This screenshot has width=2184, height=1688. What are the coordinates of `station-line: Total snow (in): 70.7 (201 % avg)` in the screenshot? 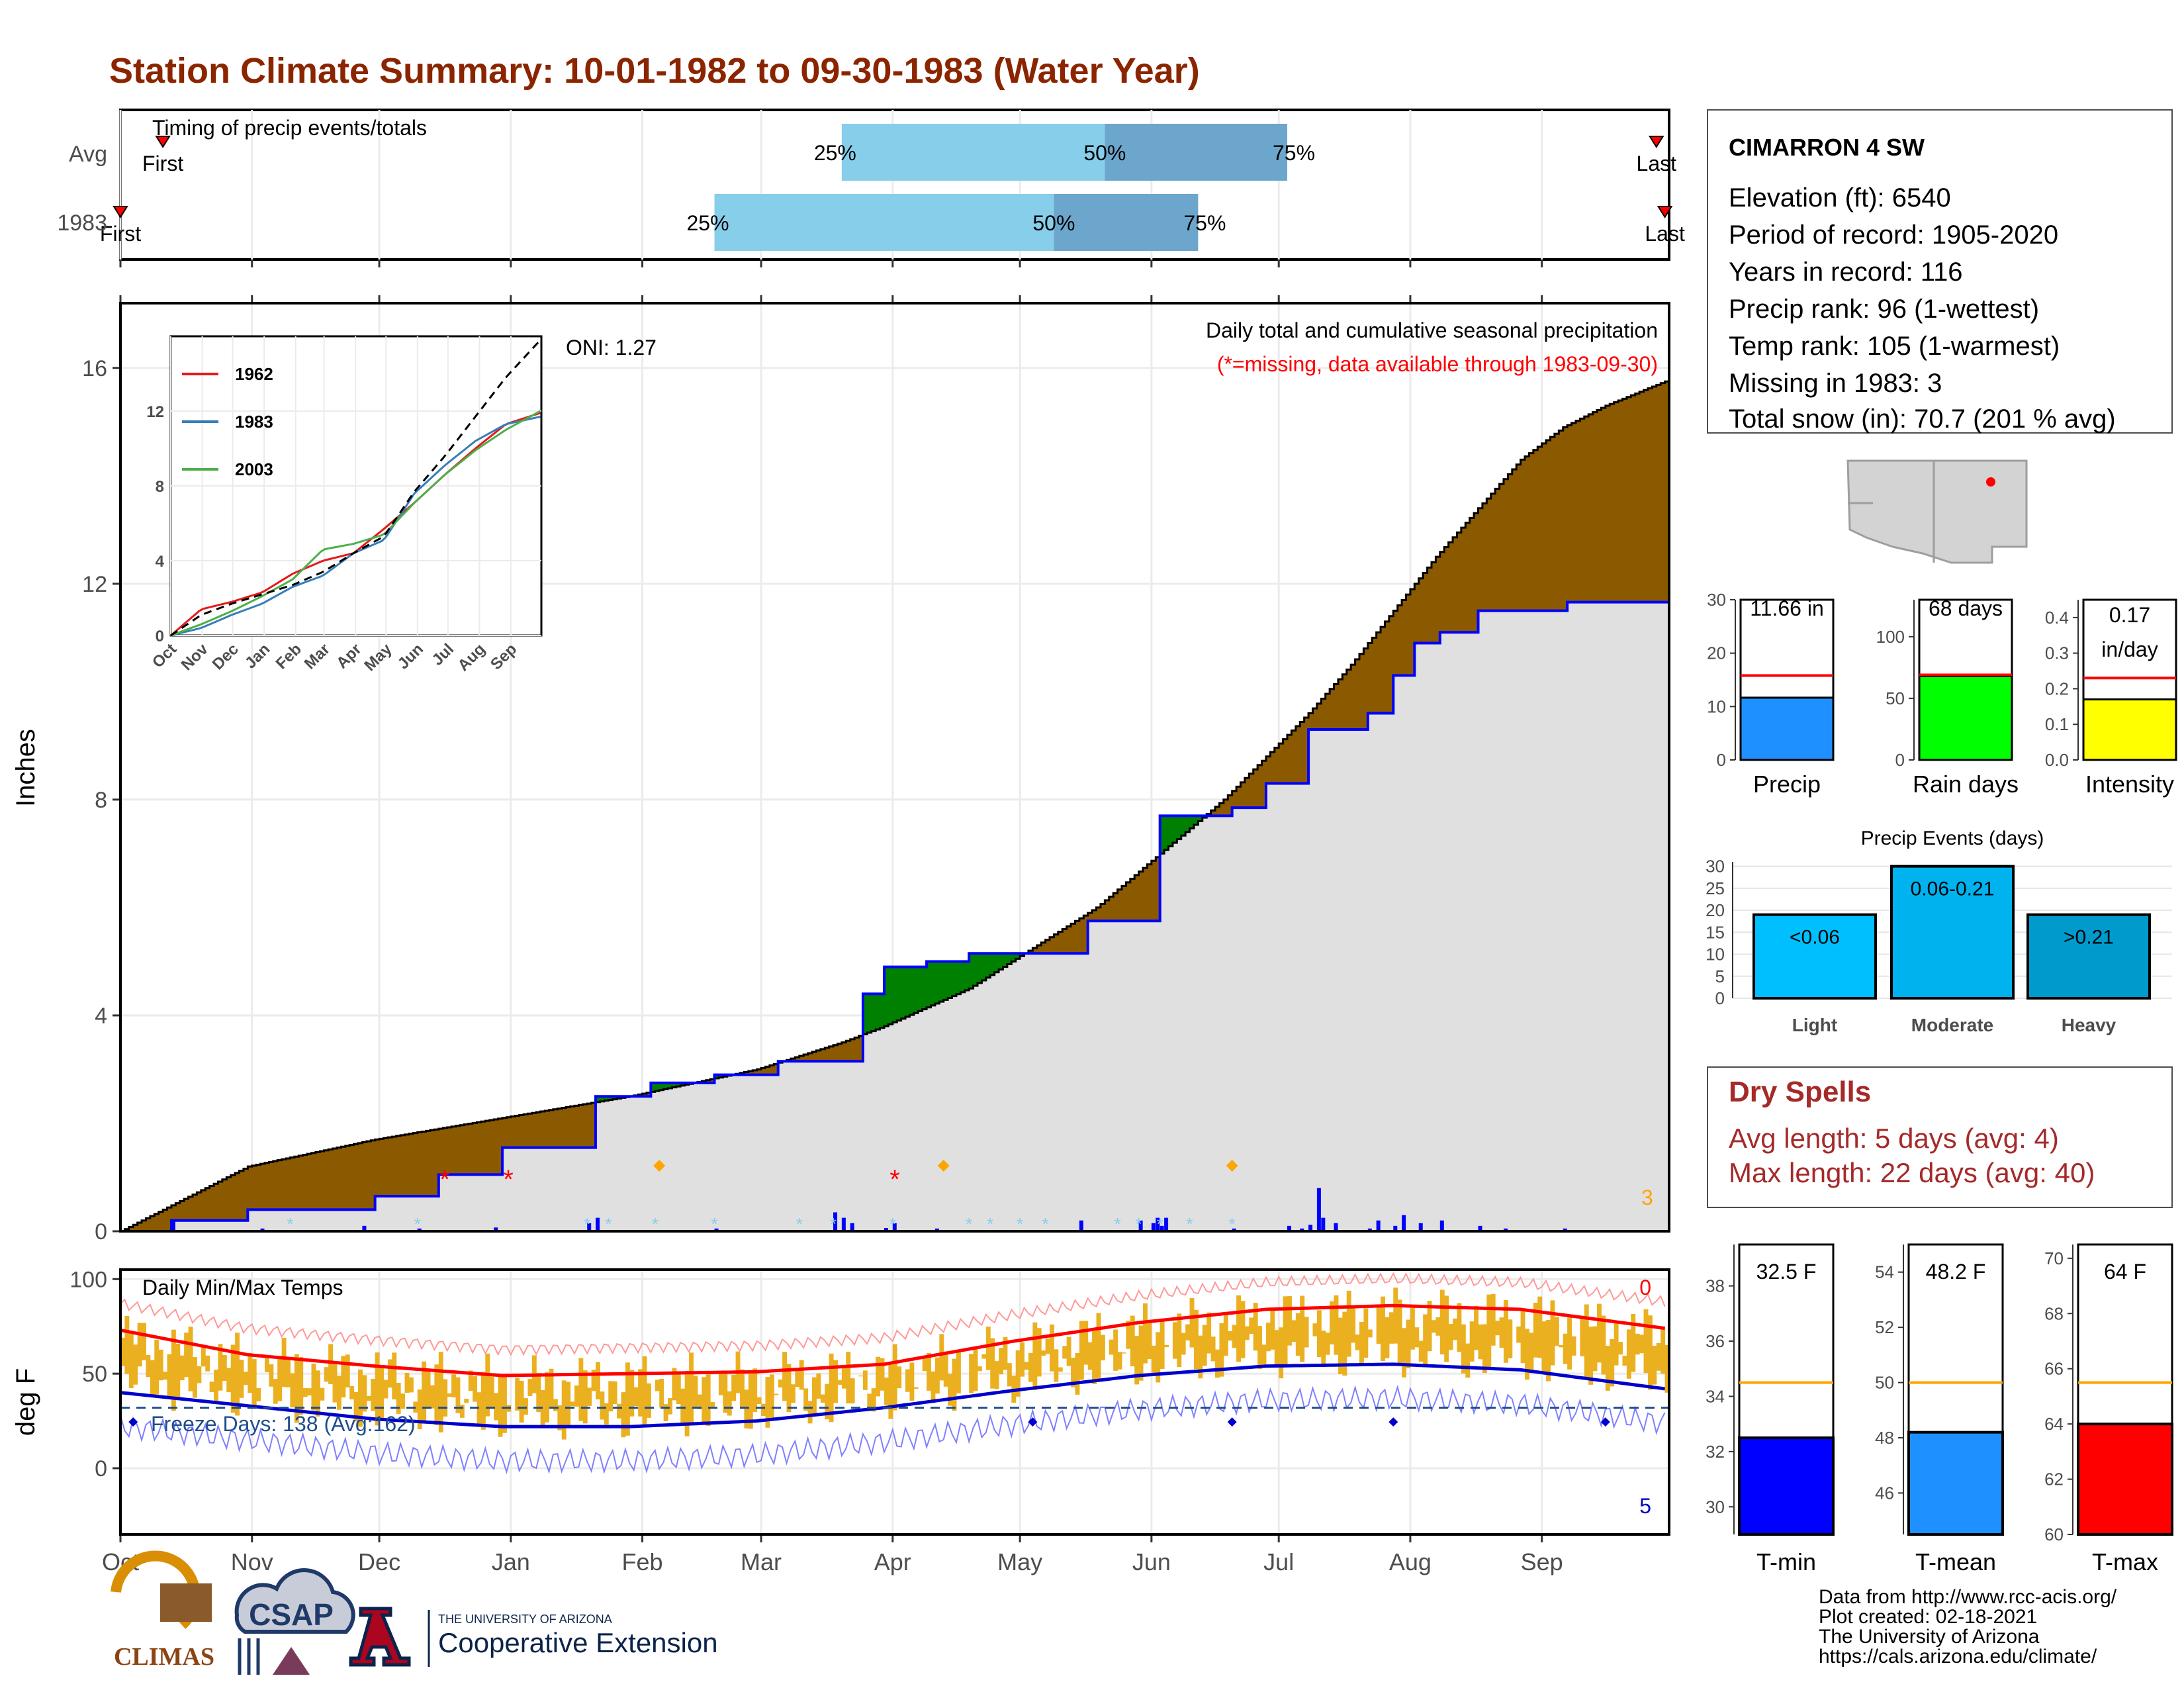 It's located at (1922, 419).